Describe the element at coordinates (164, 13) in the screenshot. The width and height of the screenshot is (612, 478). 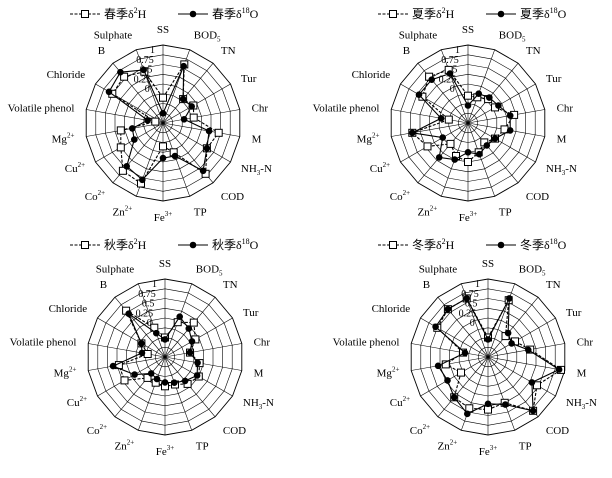
I see `legend: 春季δ2H 春季δ18O` at that location.